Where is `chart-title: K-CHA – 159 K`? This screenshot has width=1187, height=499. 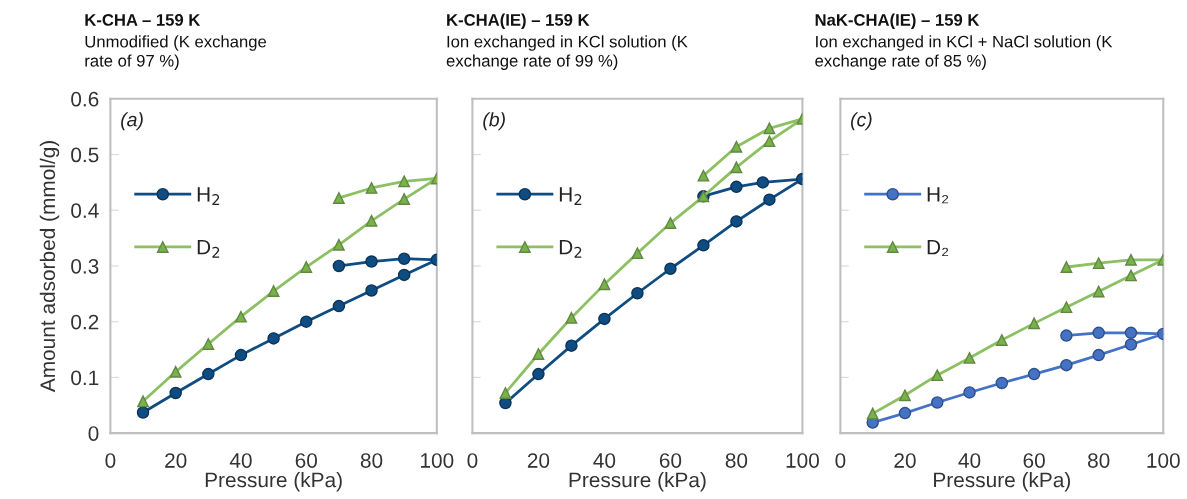 chart-title: K-CHA – 159 K is located at coordinates (143, 19).